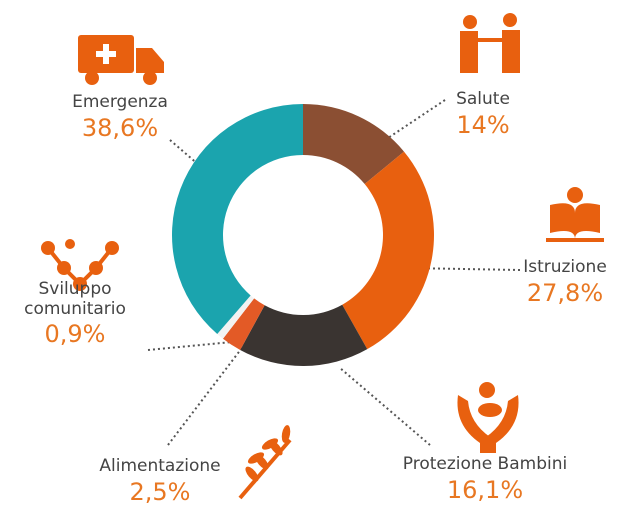  I want to click on category-name: Sviluppo comunitario, so click(75, 299).